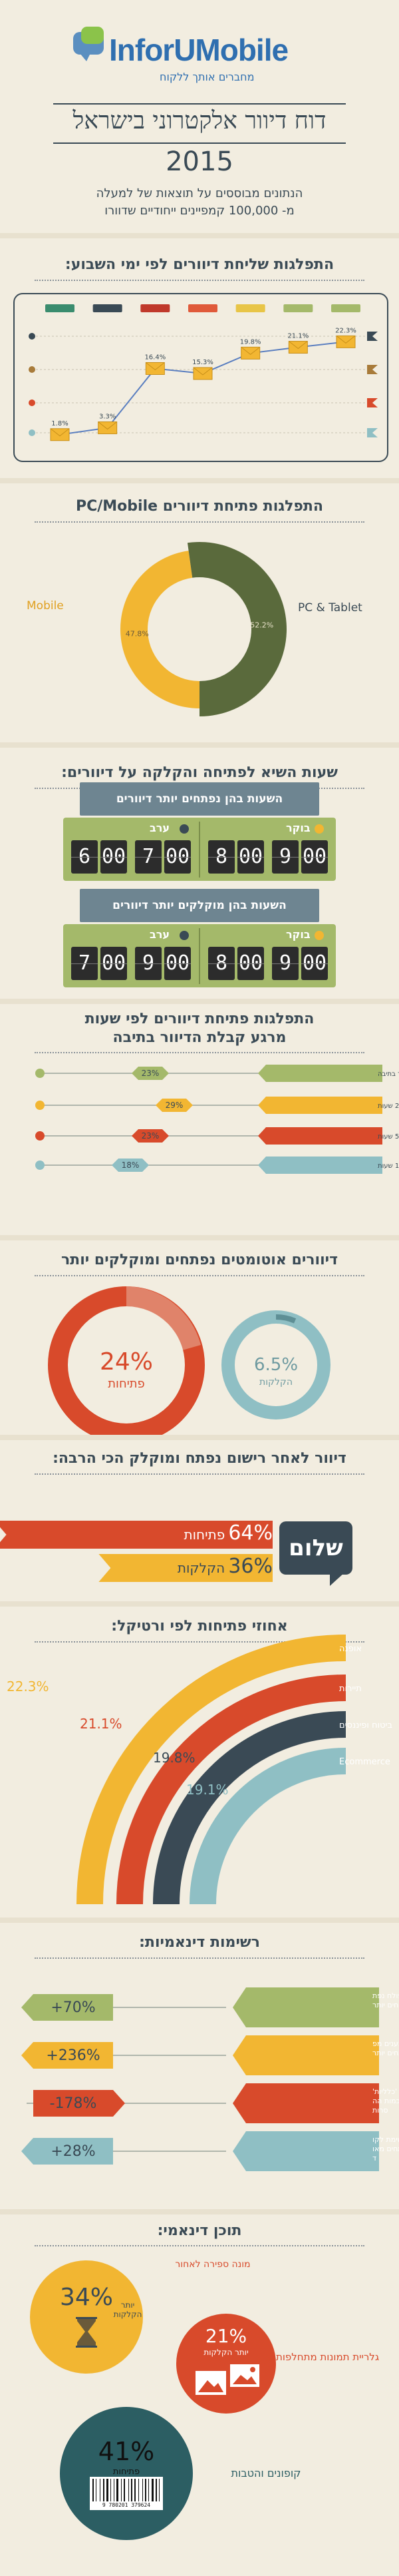 The width and height of the screenshot is (399, 2576). What do you see at coordinates (385, 2044) in the screenshot?
I see `list-description-text: קמפיינים לרשימות נמענים מפ` at bounding box center [385, 2044].